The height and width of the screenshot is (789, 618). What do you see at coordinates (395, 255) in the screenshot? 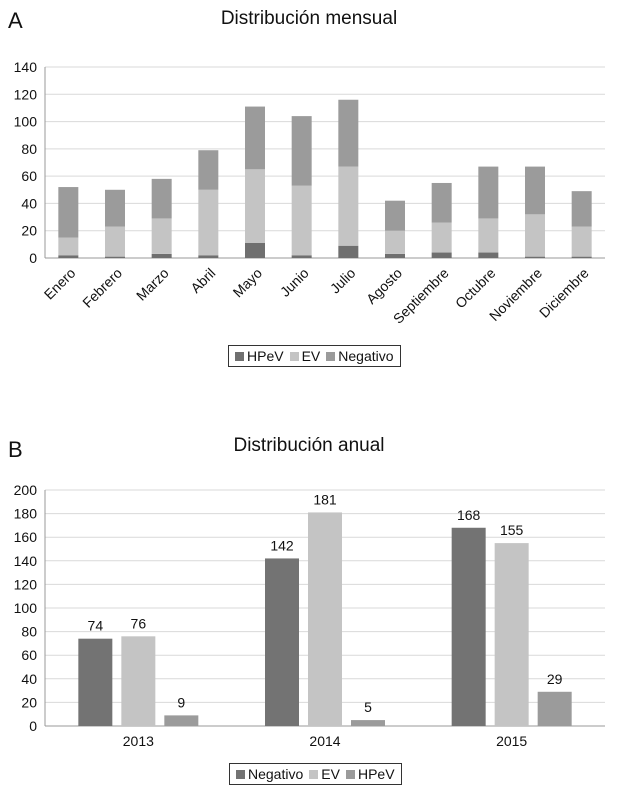
I see `bar-segment-hpev-agosto` at bounding box center [395, 255].